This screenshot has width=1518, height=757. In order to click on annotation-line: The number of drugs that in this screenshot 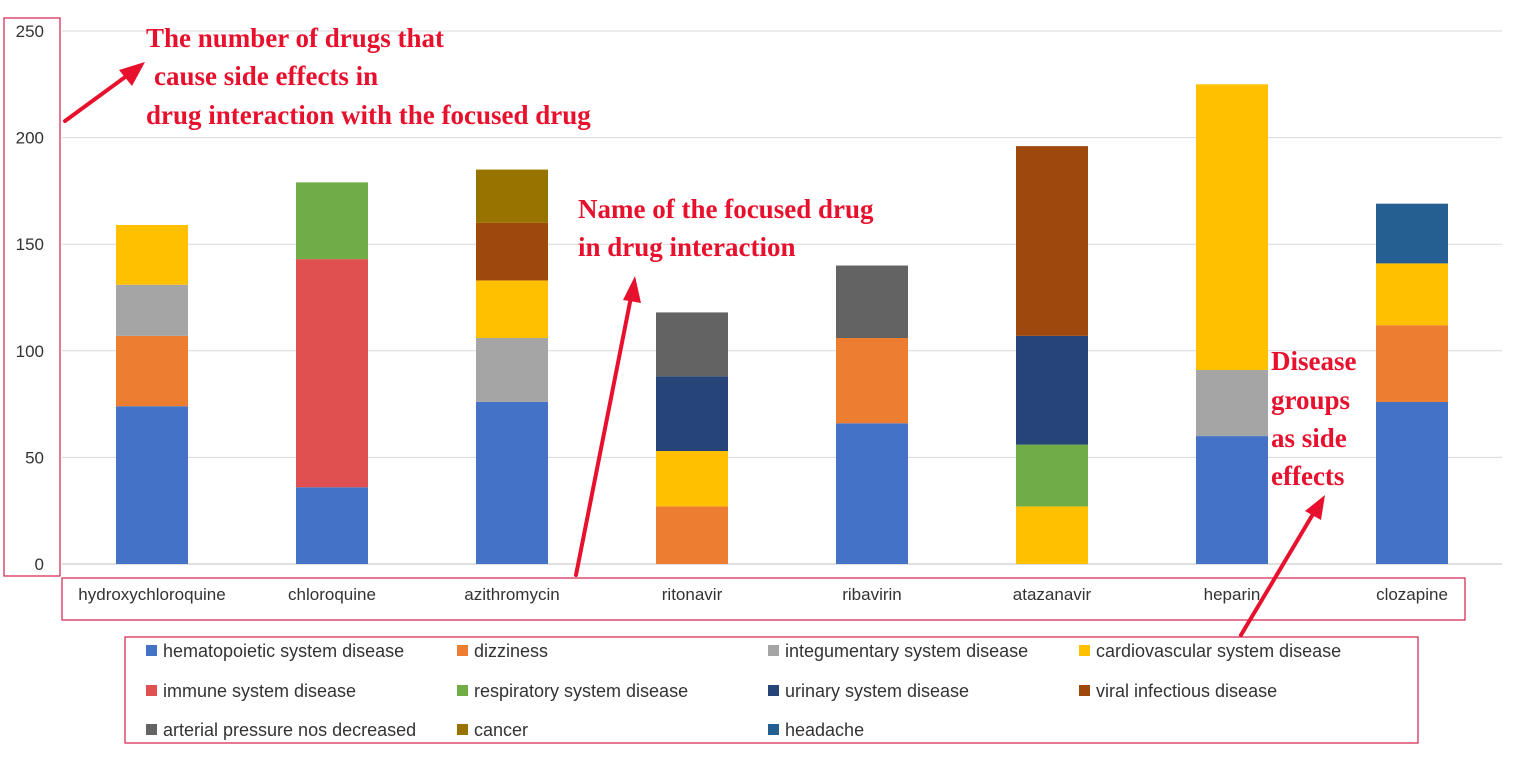, I will do `click(295, 38)`.